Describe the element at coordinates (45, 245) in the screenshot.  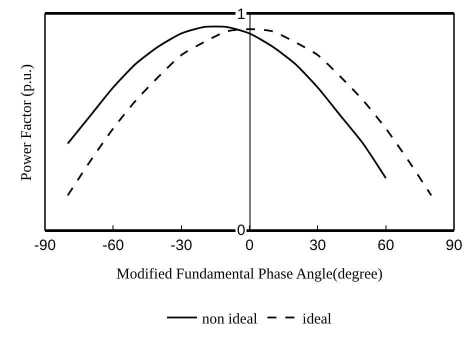
I see `x-tick-label: -90` at that location.